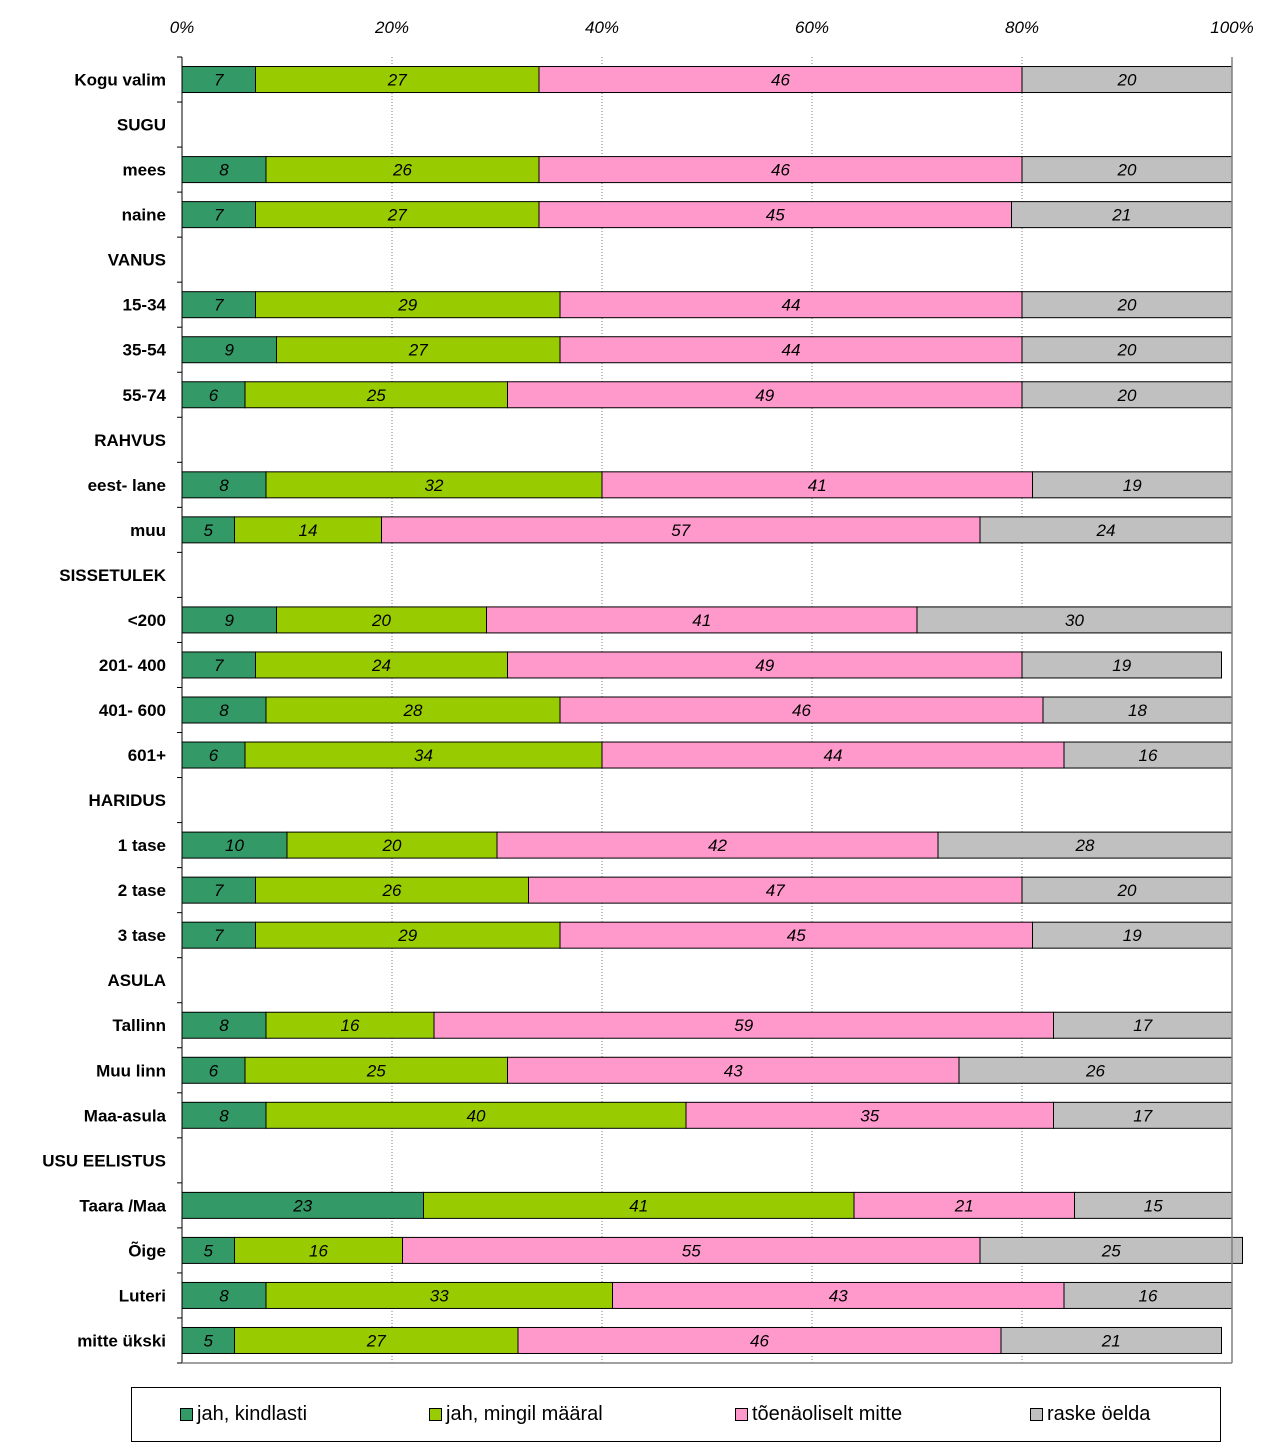 The height and width of the screenshot is (1443, 1262). I want to click on data-label-27-2: 43, so click(838, 1295).